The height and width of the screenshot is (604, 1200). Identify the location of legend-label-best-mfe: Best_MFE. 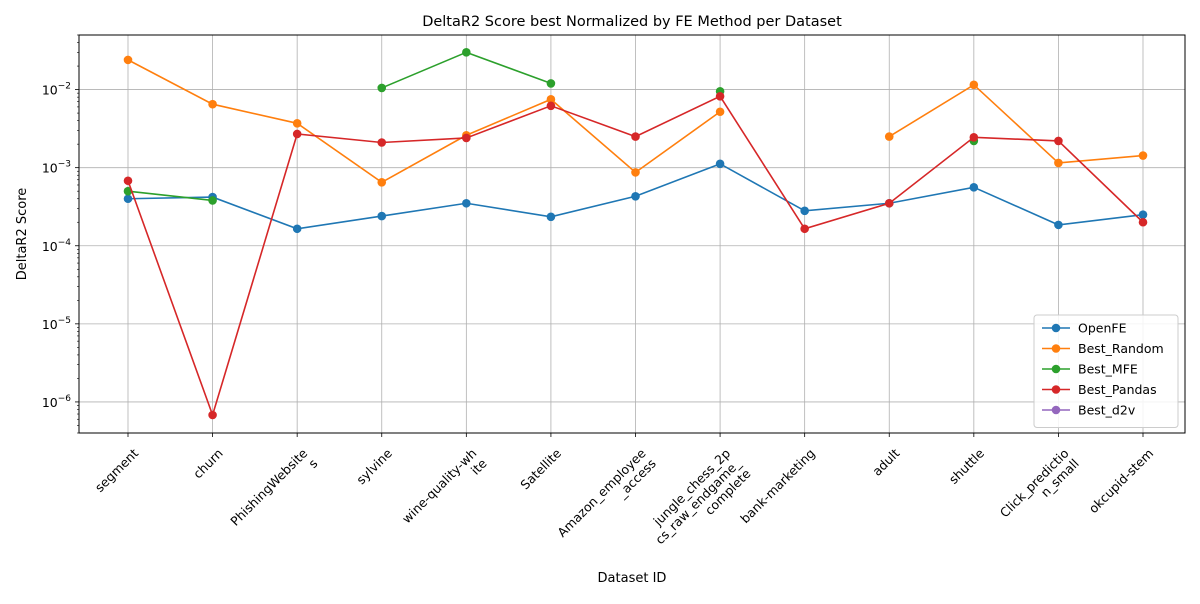
(1108, 369).